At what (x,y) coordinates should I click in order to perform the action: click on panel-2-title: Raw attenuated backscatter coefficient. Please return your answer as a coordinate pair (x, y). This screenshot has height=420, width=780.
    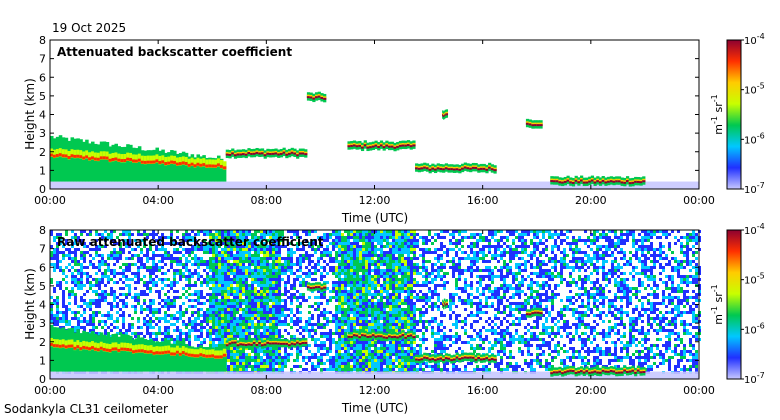
    Looking at the image, I should click on (190, 242).